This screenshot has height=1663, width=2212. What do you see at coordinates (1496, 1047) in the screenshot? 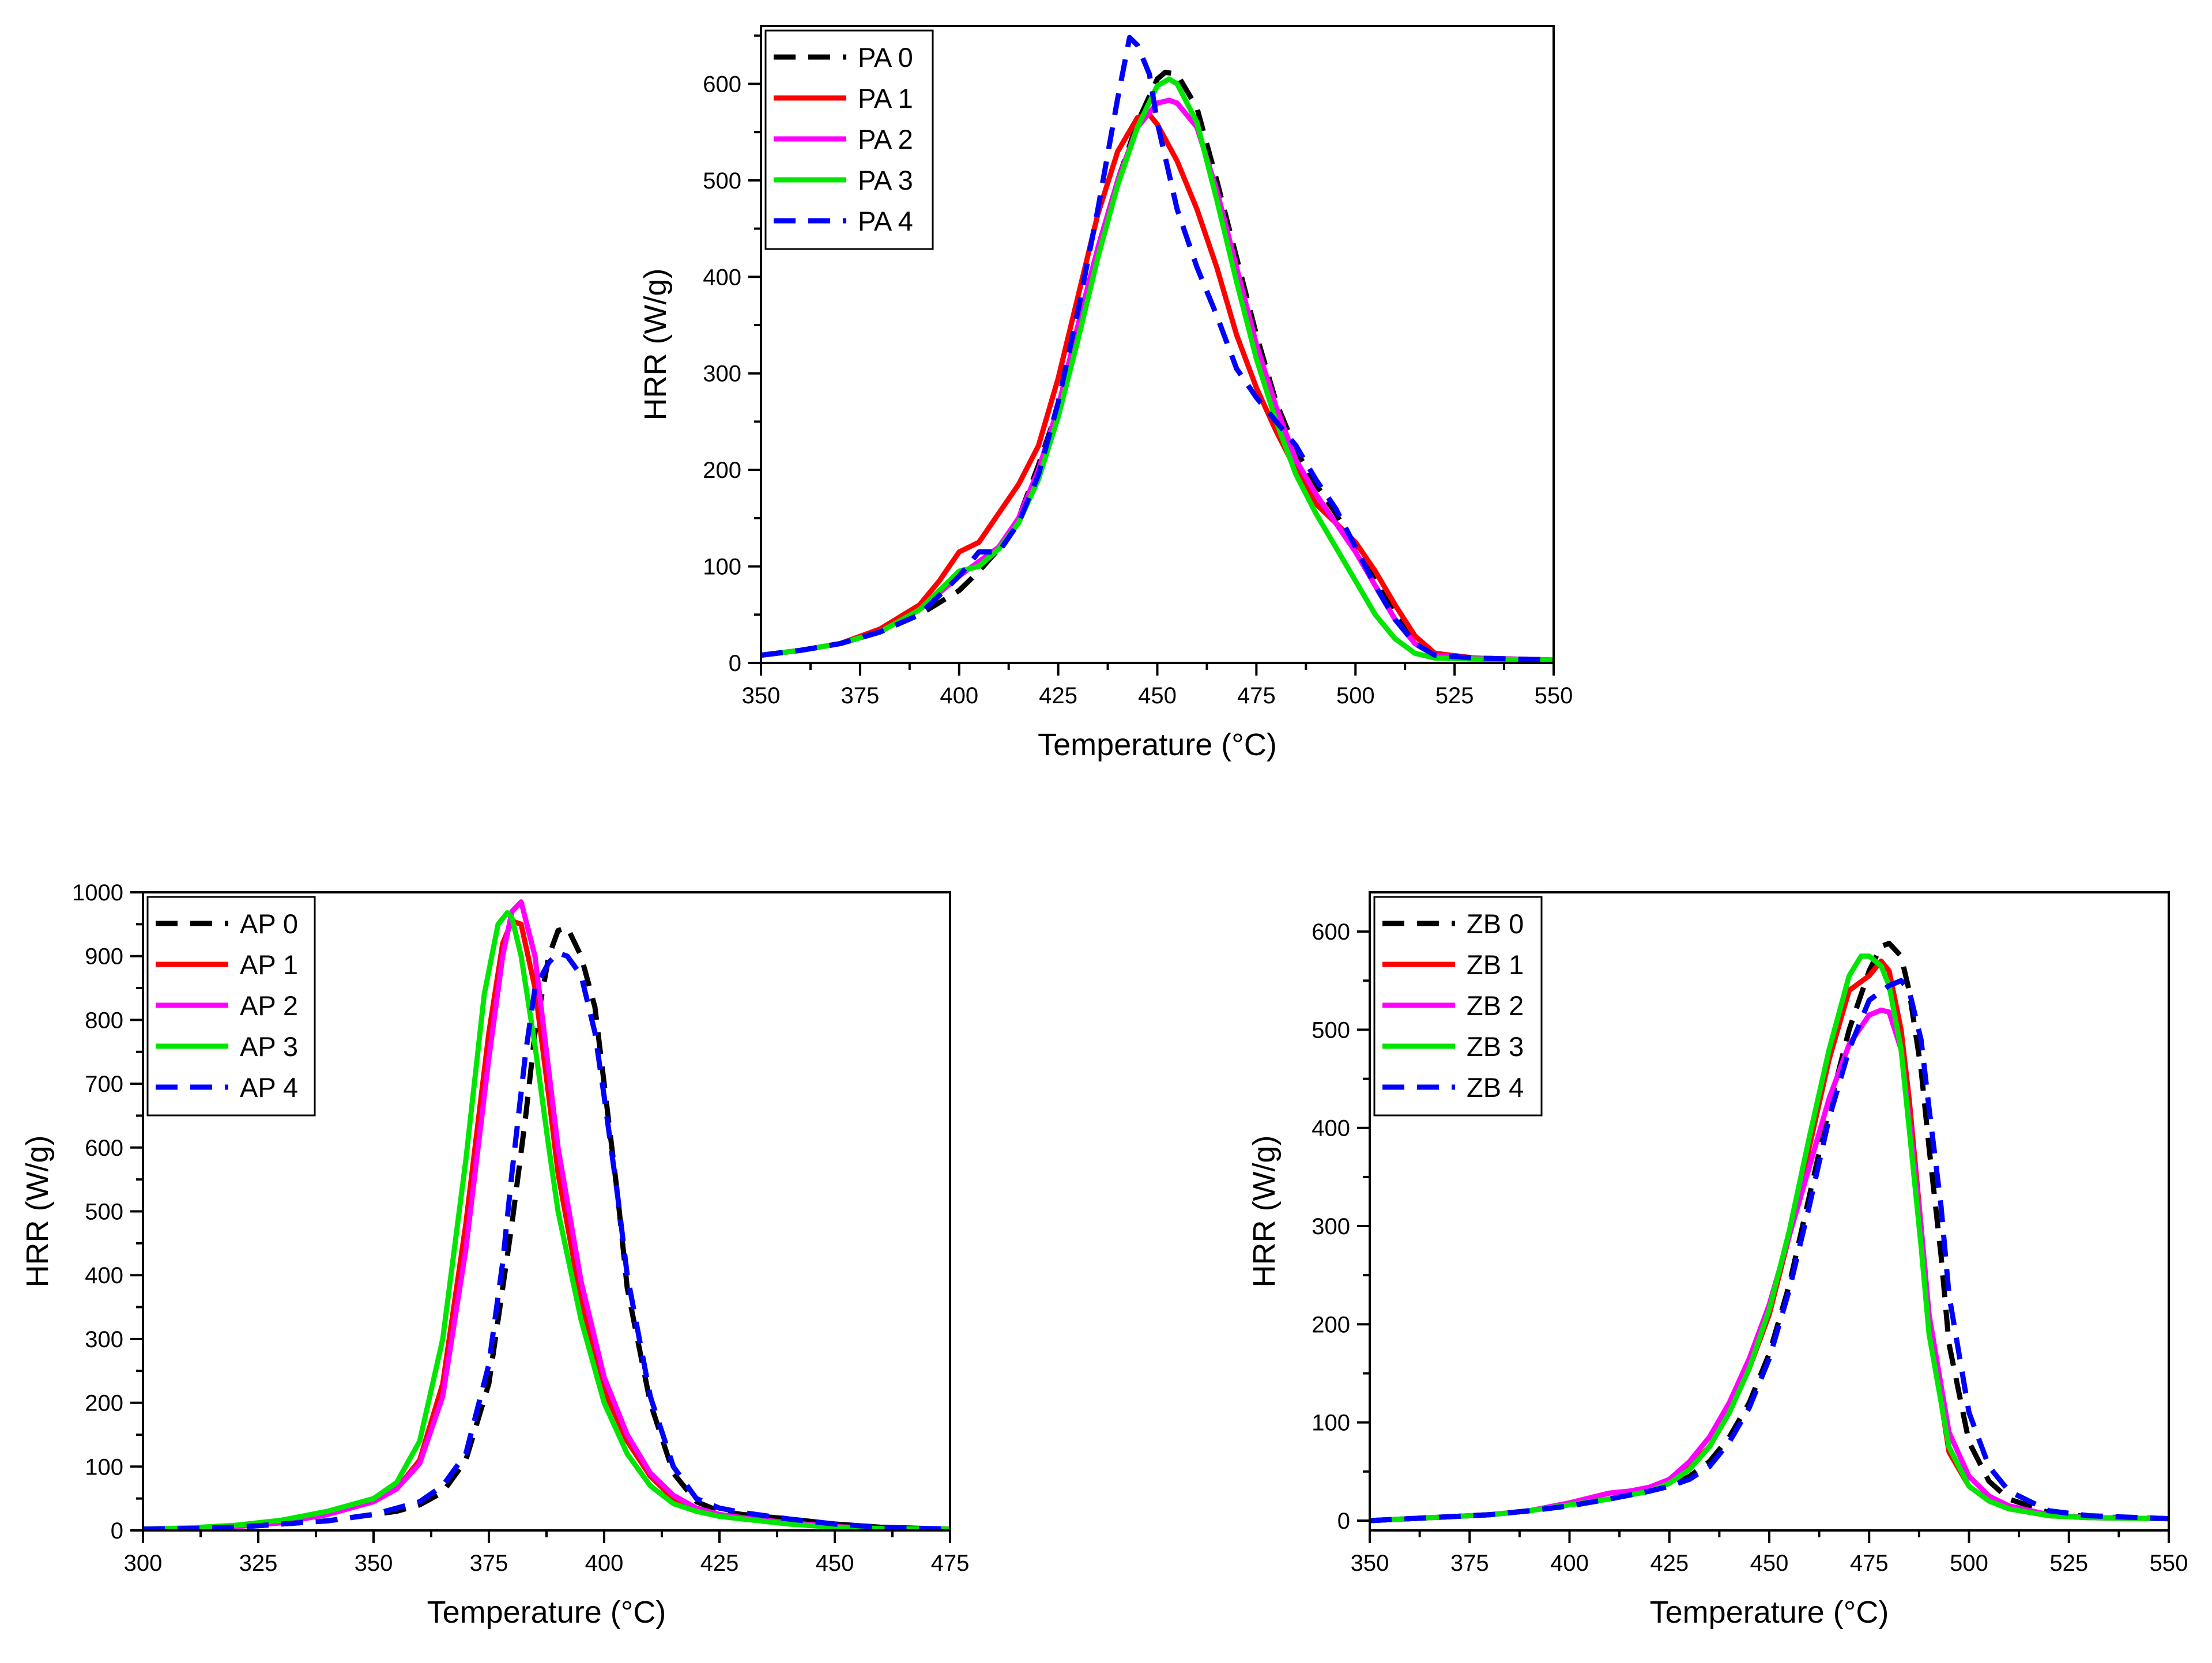
I see `zb-legend-label: ZB 3` at bounding box center [1496, 1047].